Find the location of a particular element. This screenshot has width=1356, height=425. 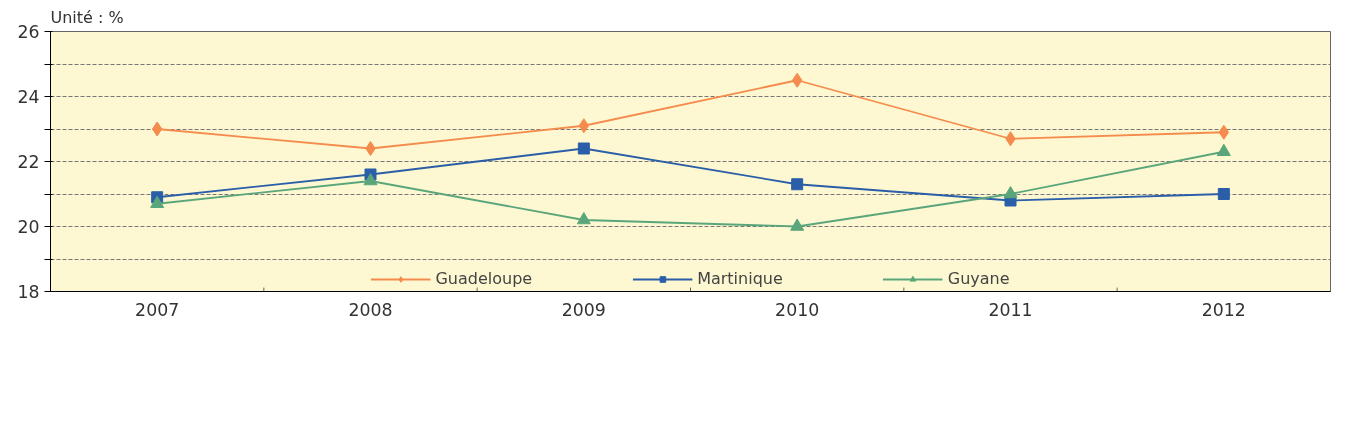

x-tick-label: 2010 is located at coordinates (797, 309).